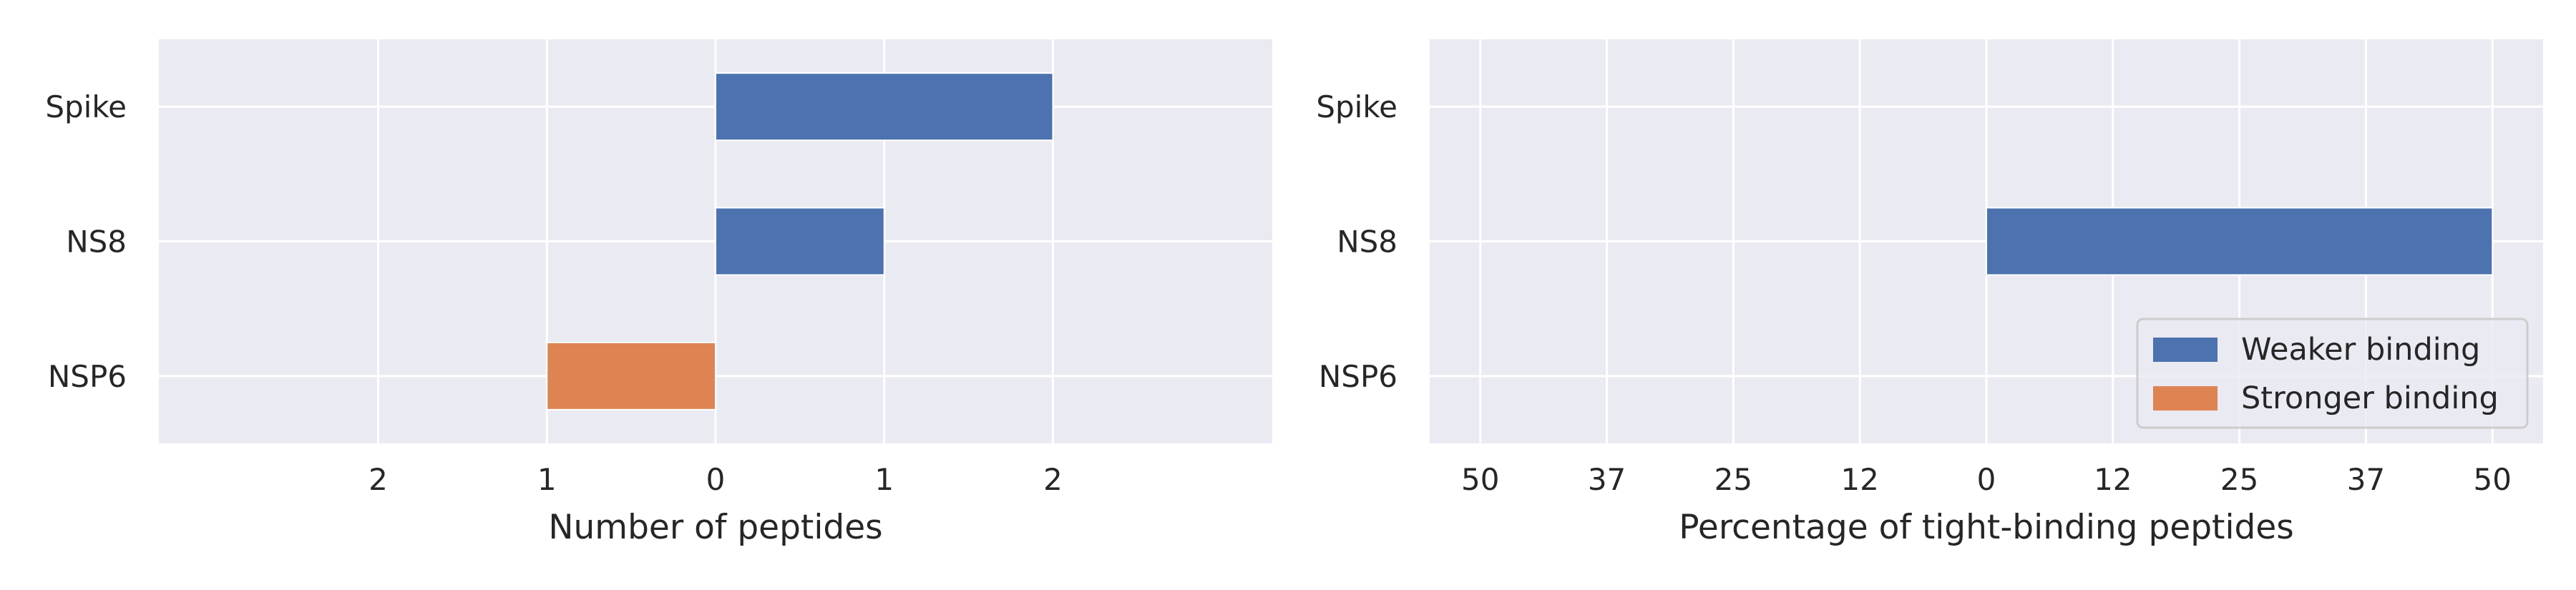 Image resolution: width=2576 pixels, height=590 pixels. Describe the element at coordinates (2113, 479) in the screenshot. I see `right-x-tick-label-5: 12` at that location.